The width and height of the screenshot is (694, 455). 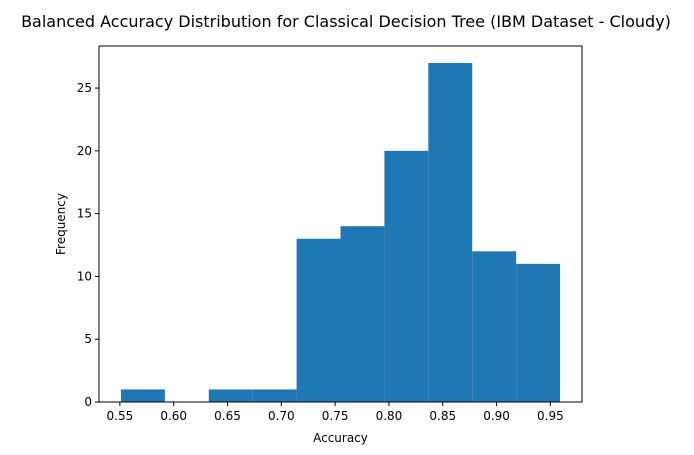 What do you see at coordinates (84, 151) in the screenshot?
I see `y-tick-label: 20` at bounding box center [84, 151].